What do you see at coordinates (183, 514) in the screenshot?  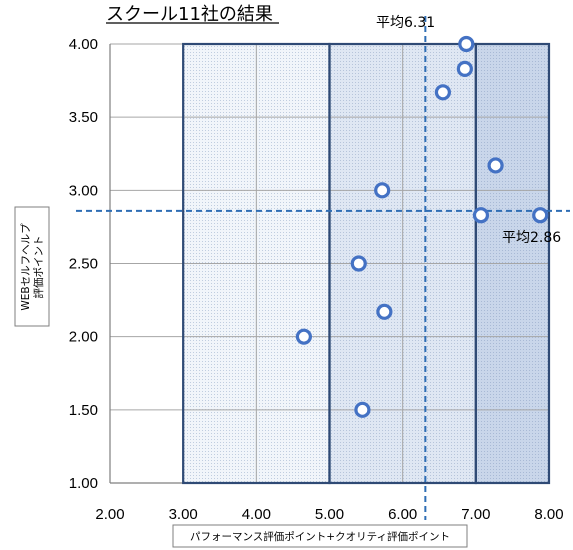 I see `x-tick-label-1: 3.00` at bounding box center [183, 514].